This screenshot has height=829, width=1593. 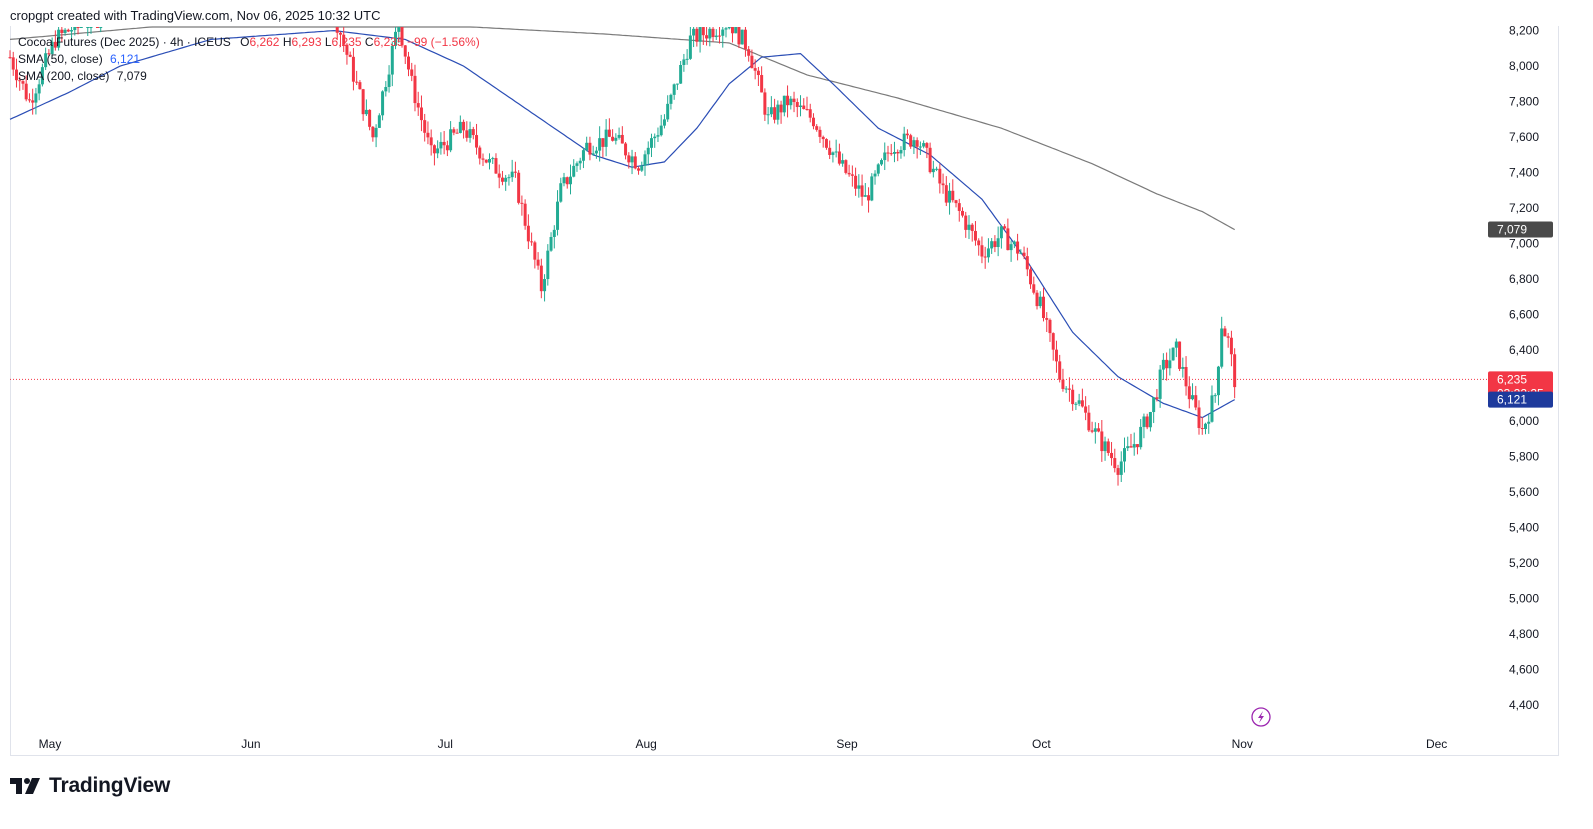 What do you see at coordinates (1512, 379) in the screenshot?
I see `last-price-badge-text: 6,235` at bounding box center [1512, 379].